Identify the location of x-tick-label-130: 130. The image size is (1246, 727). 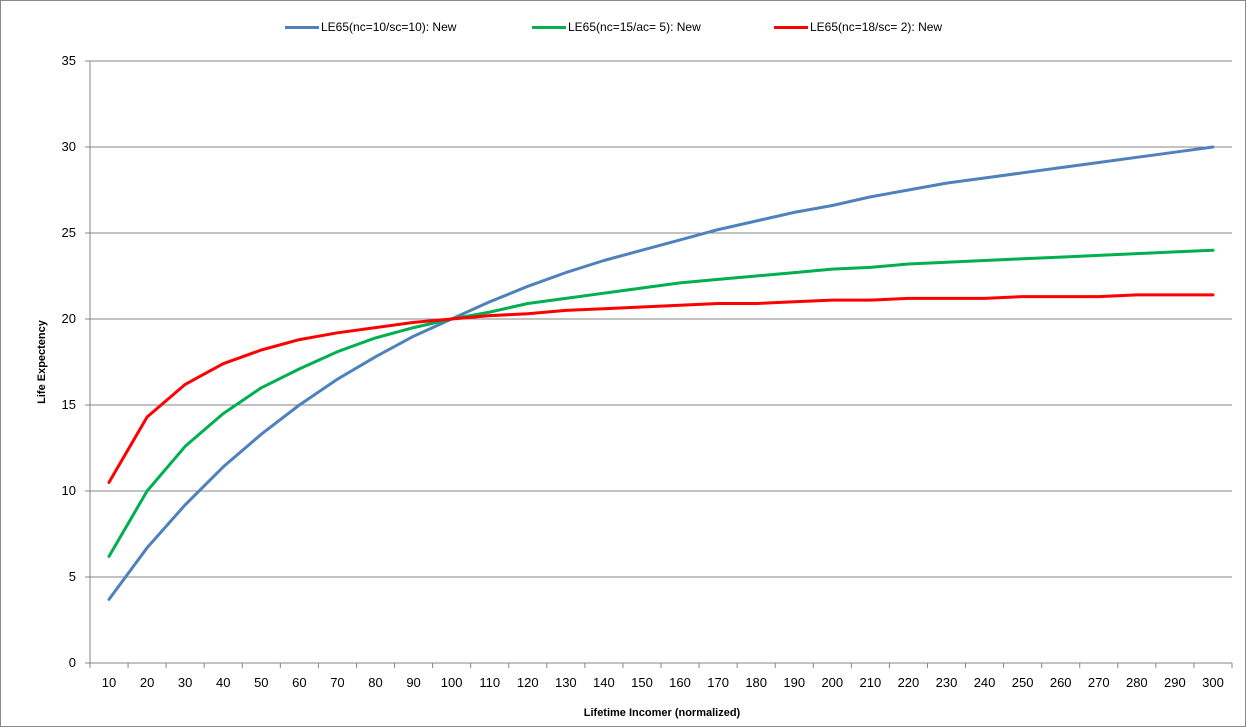
(566, 682).